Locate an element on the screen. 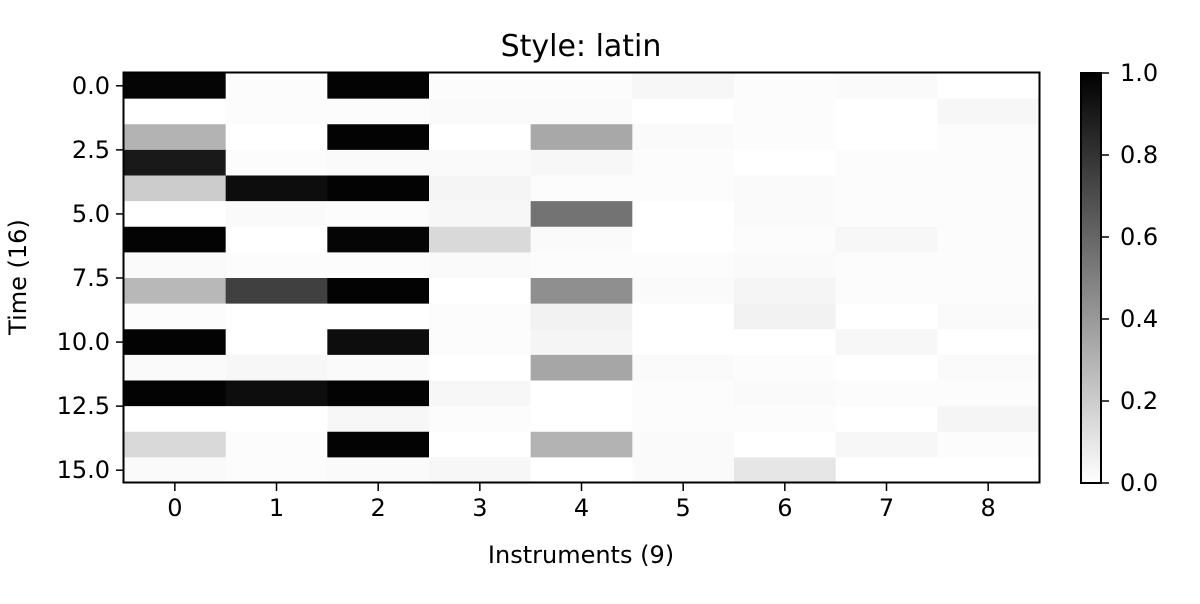 The height and width of the screenshot is (604, 1200). y-axis-ticks: 0.0 2.5 5.0 7.5 10.0 12.5 15.0 is located at coordinates (90, 278).